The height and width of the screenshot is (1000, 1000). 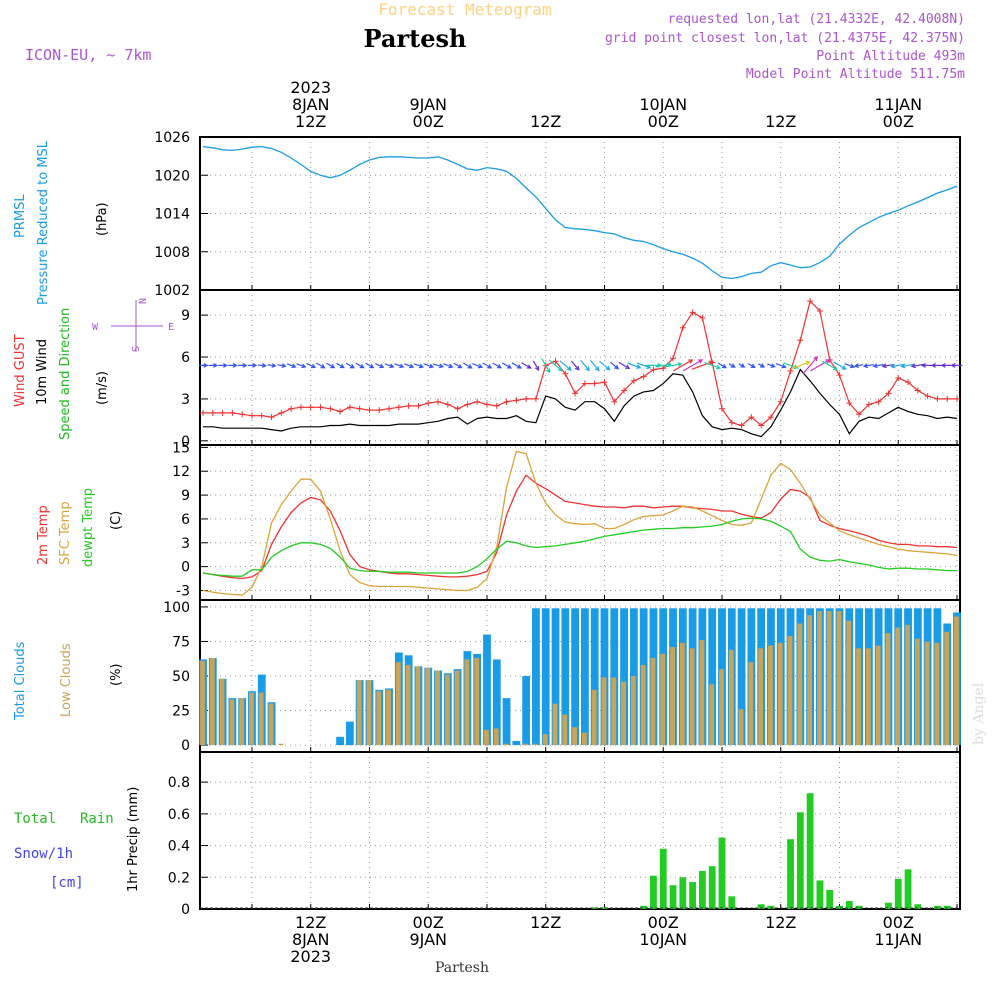 I want to click on pressure-ytick-label: 1014, so click(x=172, y=215).